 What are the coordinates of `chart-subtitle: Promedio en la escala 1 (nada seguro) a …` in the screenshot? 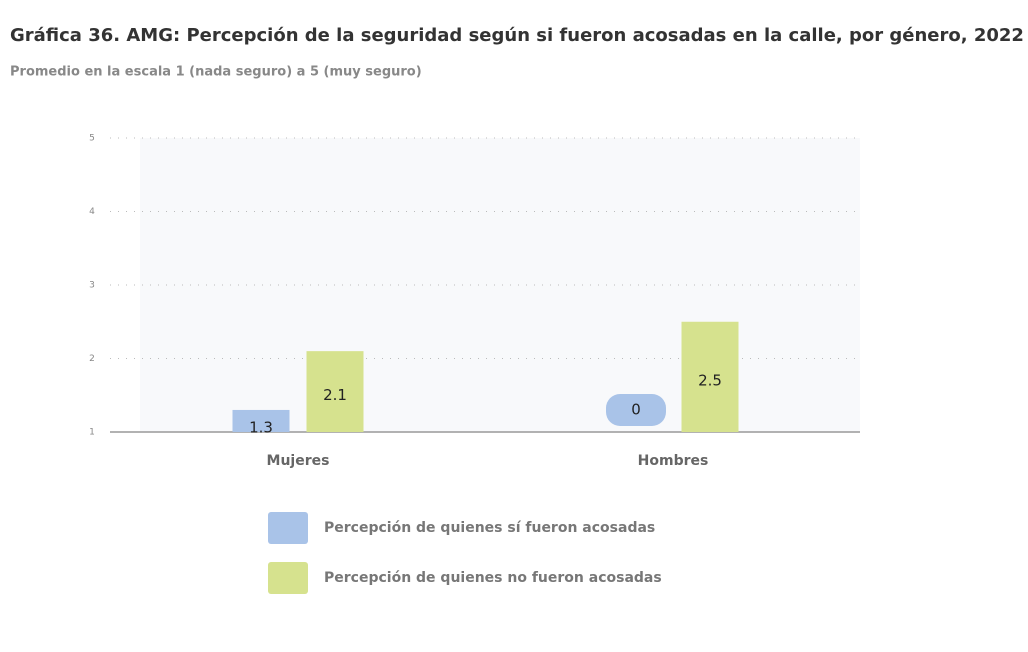 It's located at (216, 72).